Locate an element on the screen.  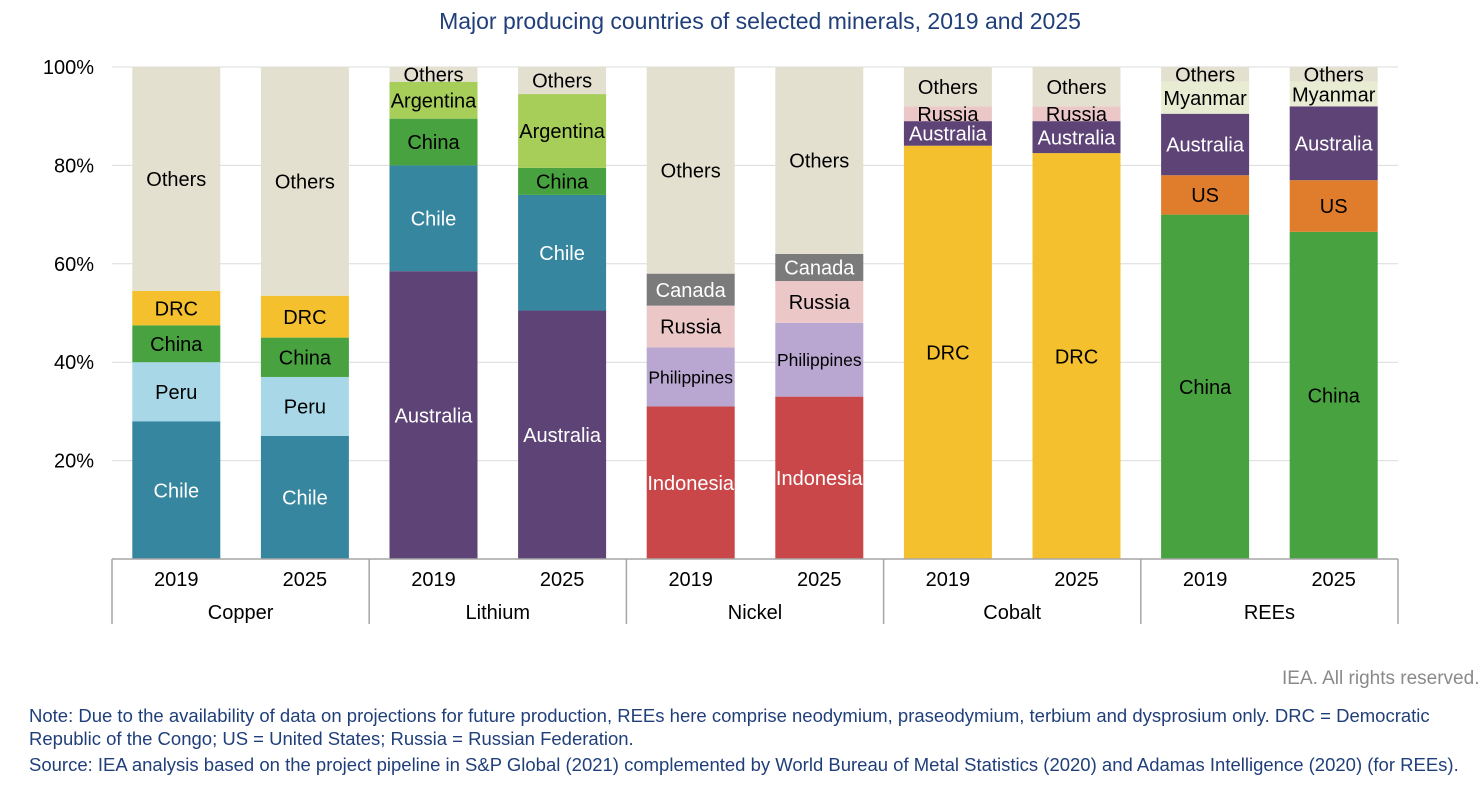
x-group-label-nickel: Nickel is located at coordinates (755, 613).